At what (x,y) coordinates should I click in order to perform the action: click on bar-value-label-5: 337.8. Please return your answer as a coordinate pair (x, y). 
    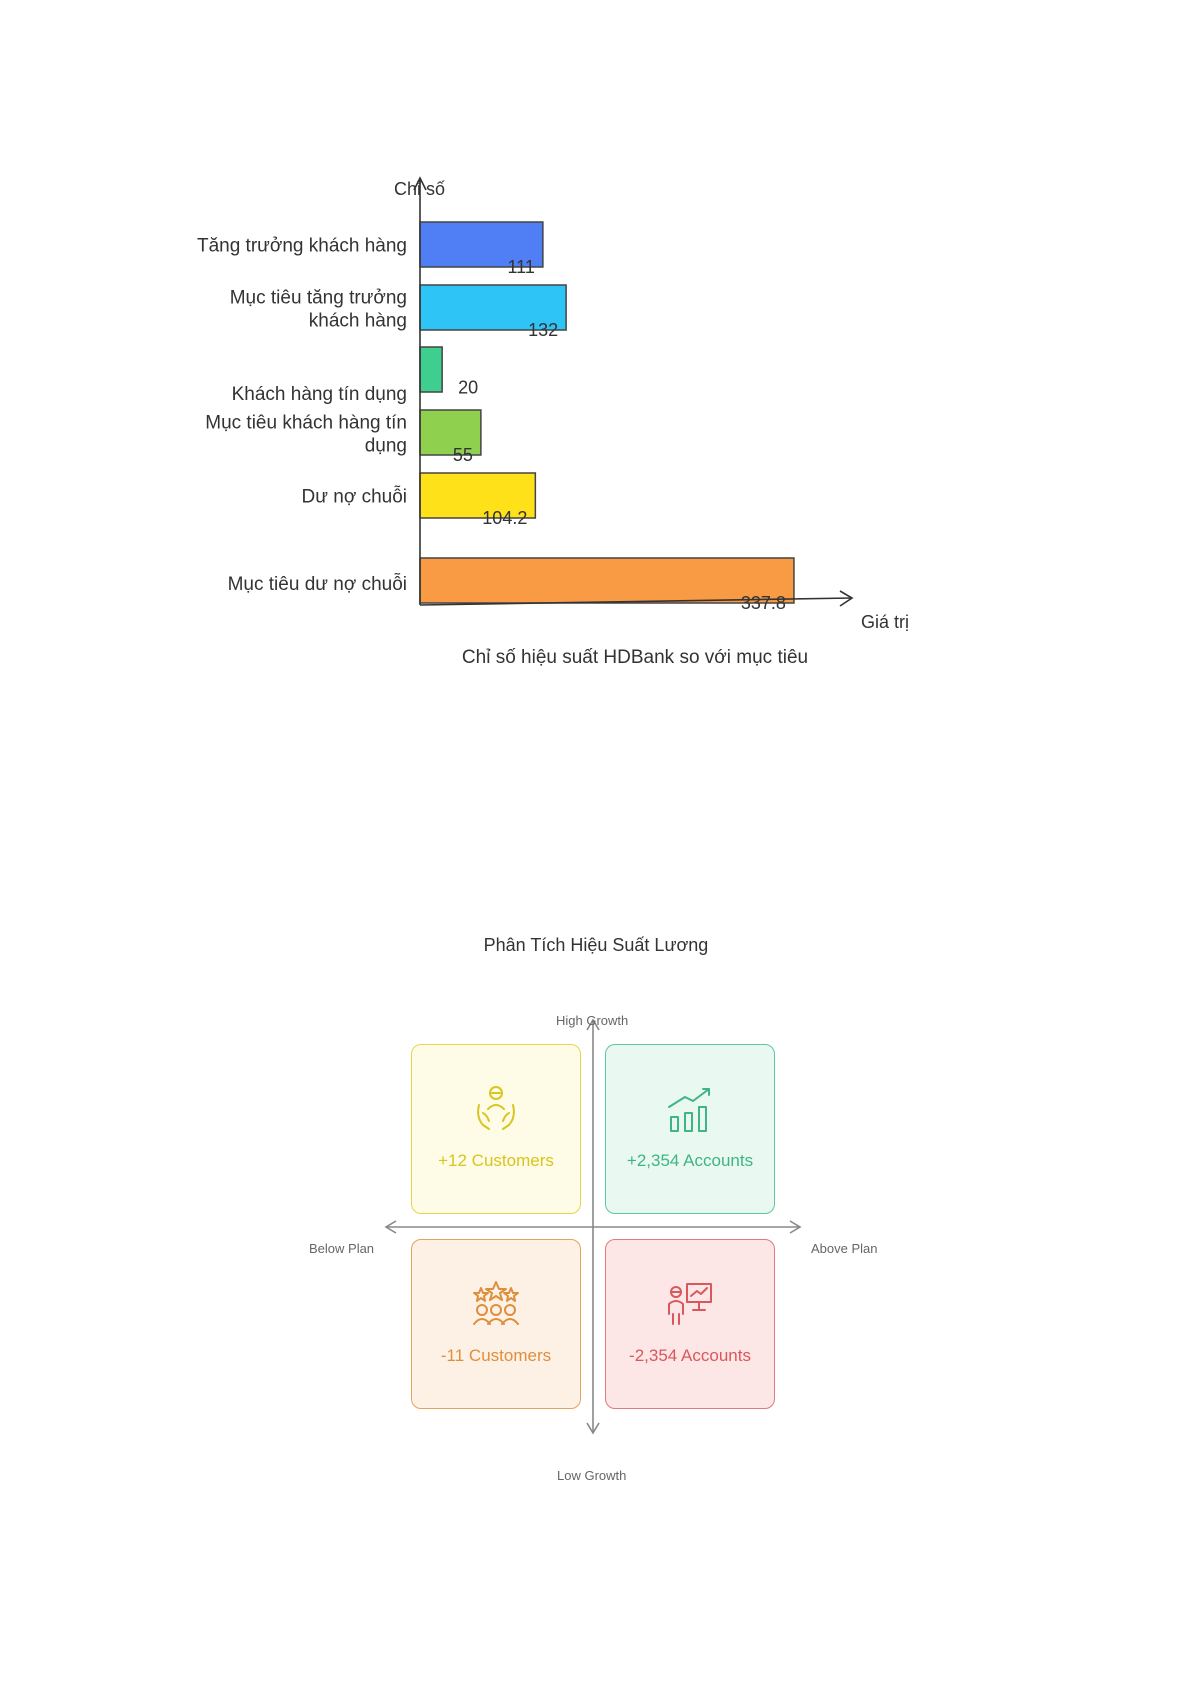
    Looking at the image, I should click on (763, 603).